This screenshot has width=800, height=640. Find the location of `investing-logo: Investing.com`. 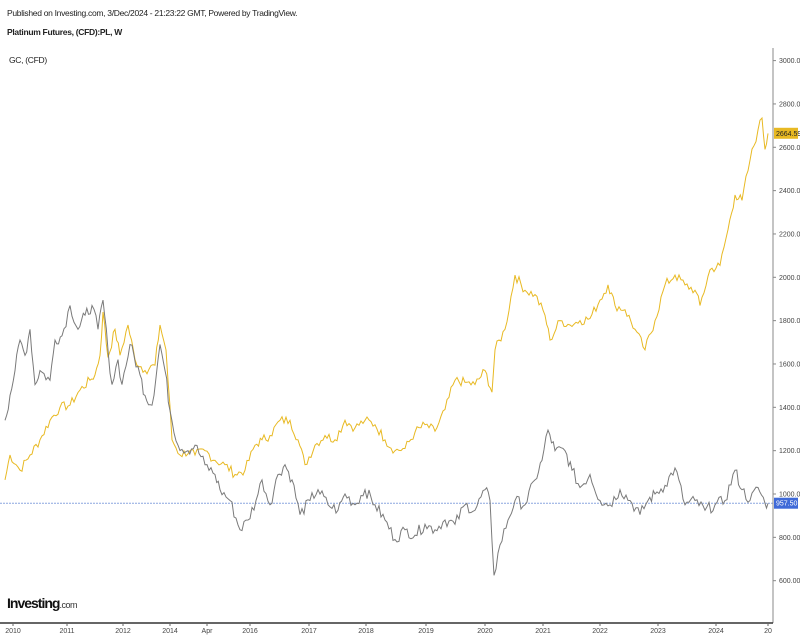

investing-logo: Investing.com is located at coordinates (42, 603).